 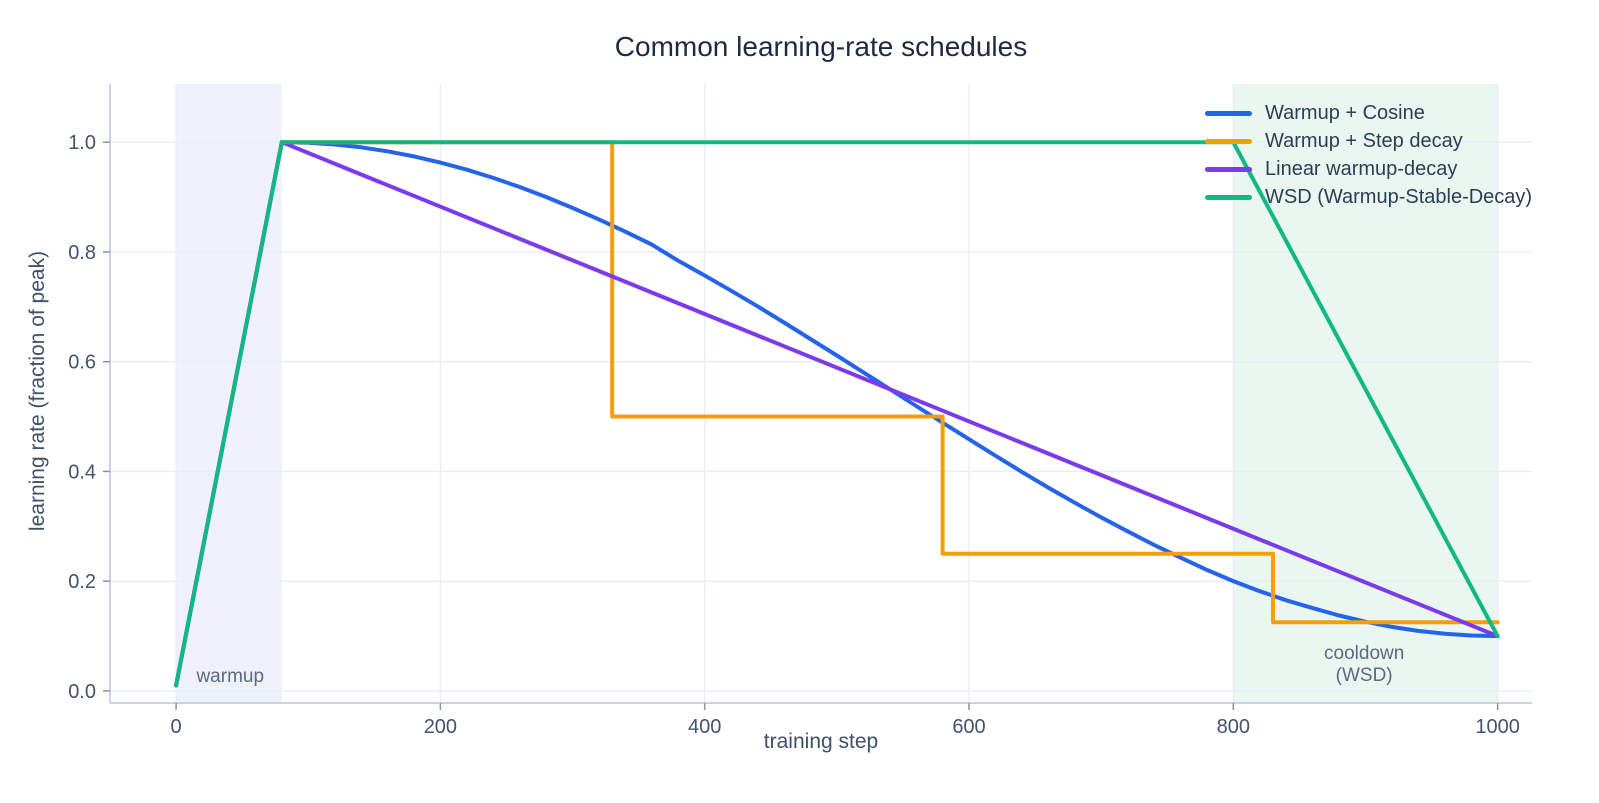 I want to click on annotation-warmup: warmup, so click(x=230, y=676).